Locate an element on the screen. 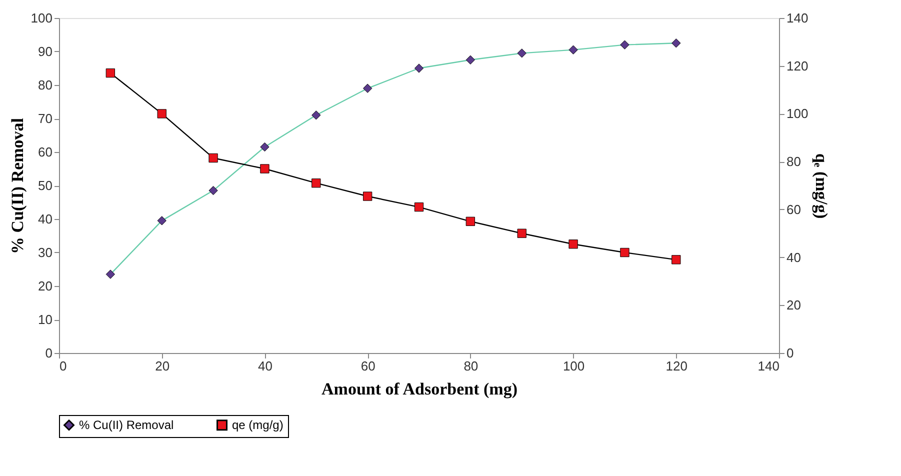 The height and width of the screenshot is (476, 901). y2-tick-label: 120 is located at coordinates (797, 66).